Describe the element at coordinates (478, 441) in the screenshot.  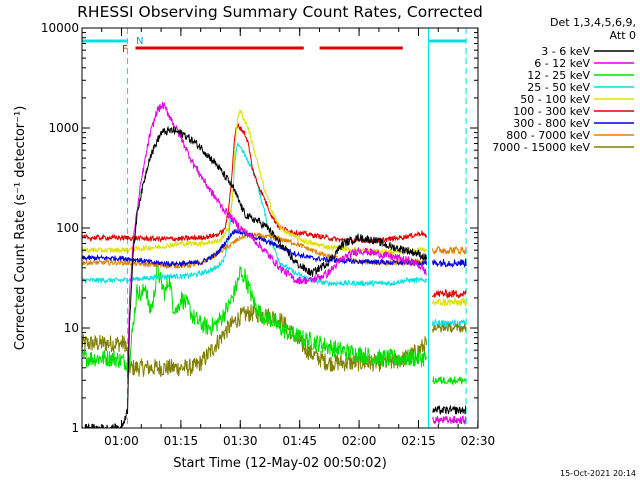
I see `x-tick-label: 02:30` at that location.